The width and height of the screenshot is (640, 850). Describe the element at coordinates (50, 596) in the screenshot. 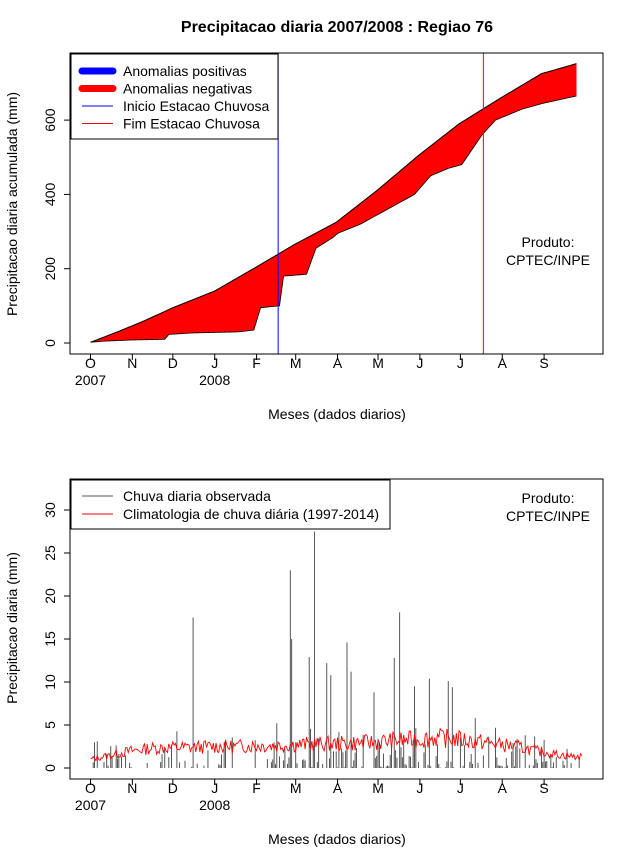

I see `bottom-ytick-label: 20` at that location.